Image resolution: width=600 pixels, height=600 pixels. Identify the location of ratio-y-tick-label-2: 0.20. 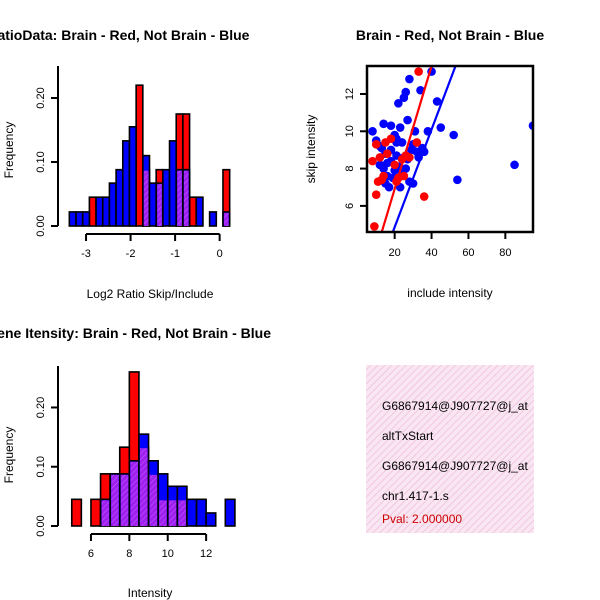
(41, 97).